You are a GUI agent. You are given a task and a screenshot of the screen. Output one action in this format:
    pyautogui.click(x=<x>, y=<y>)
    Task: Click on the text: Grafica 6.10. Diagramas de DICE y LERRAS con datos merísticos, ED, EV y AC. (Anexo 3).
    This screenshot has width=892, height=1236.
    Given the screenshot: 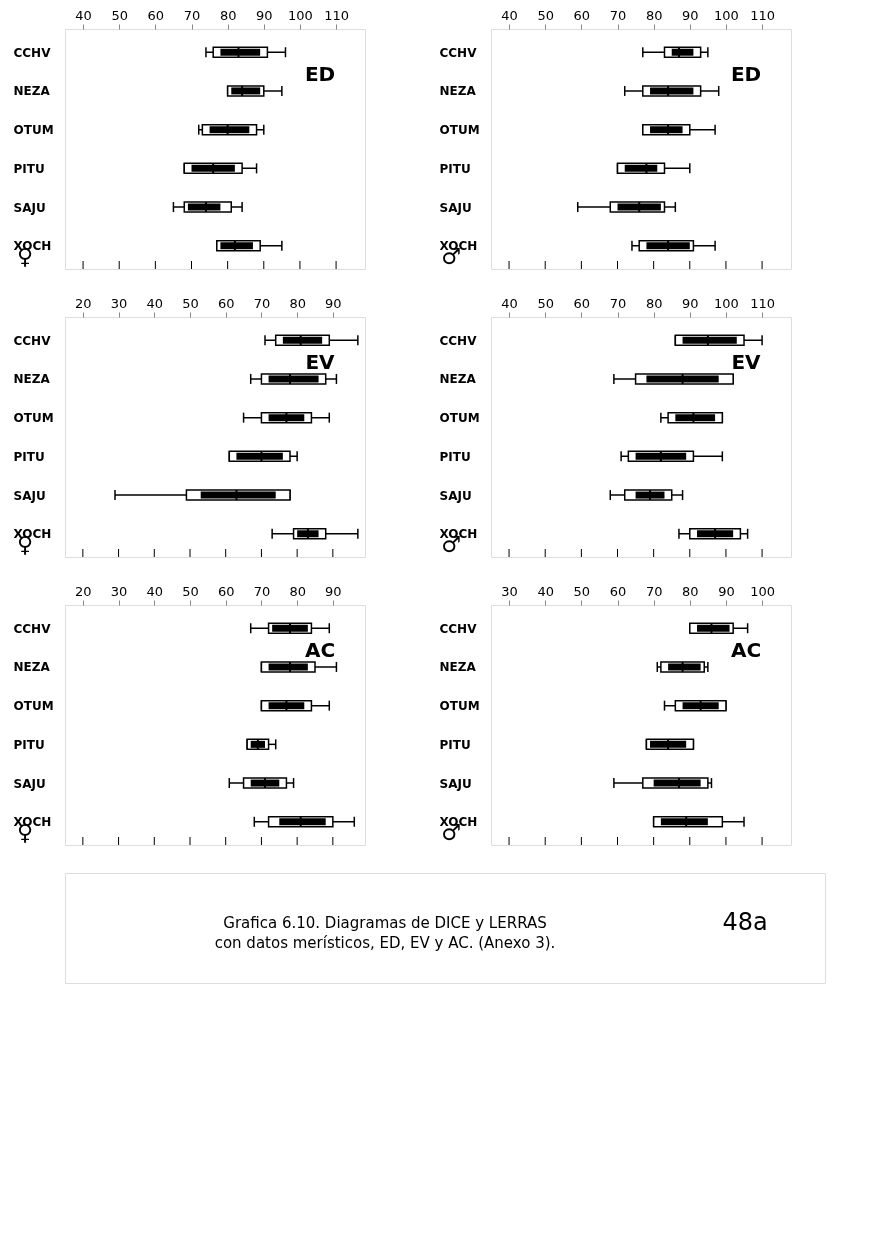 What is the action you would take?
    pyautogui.click(x=385, y=933)
    